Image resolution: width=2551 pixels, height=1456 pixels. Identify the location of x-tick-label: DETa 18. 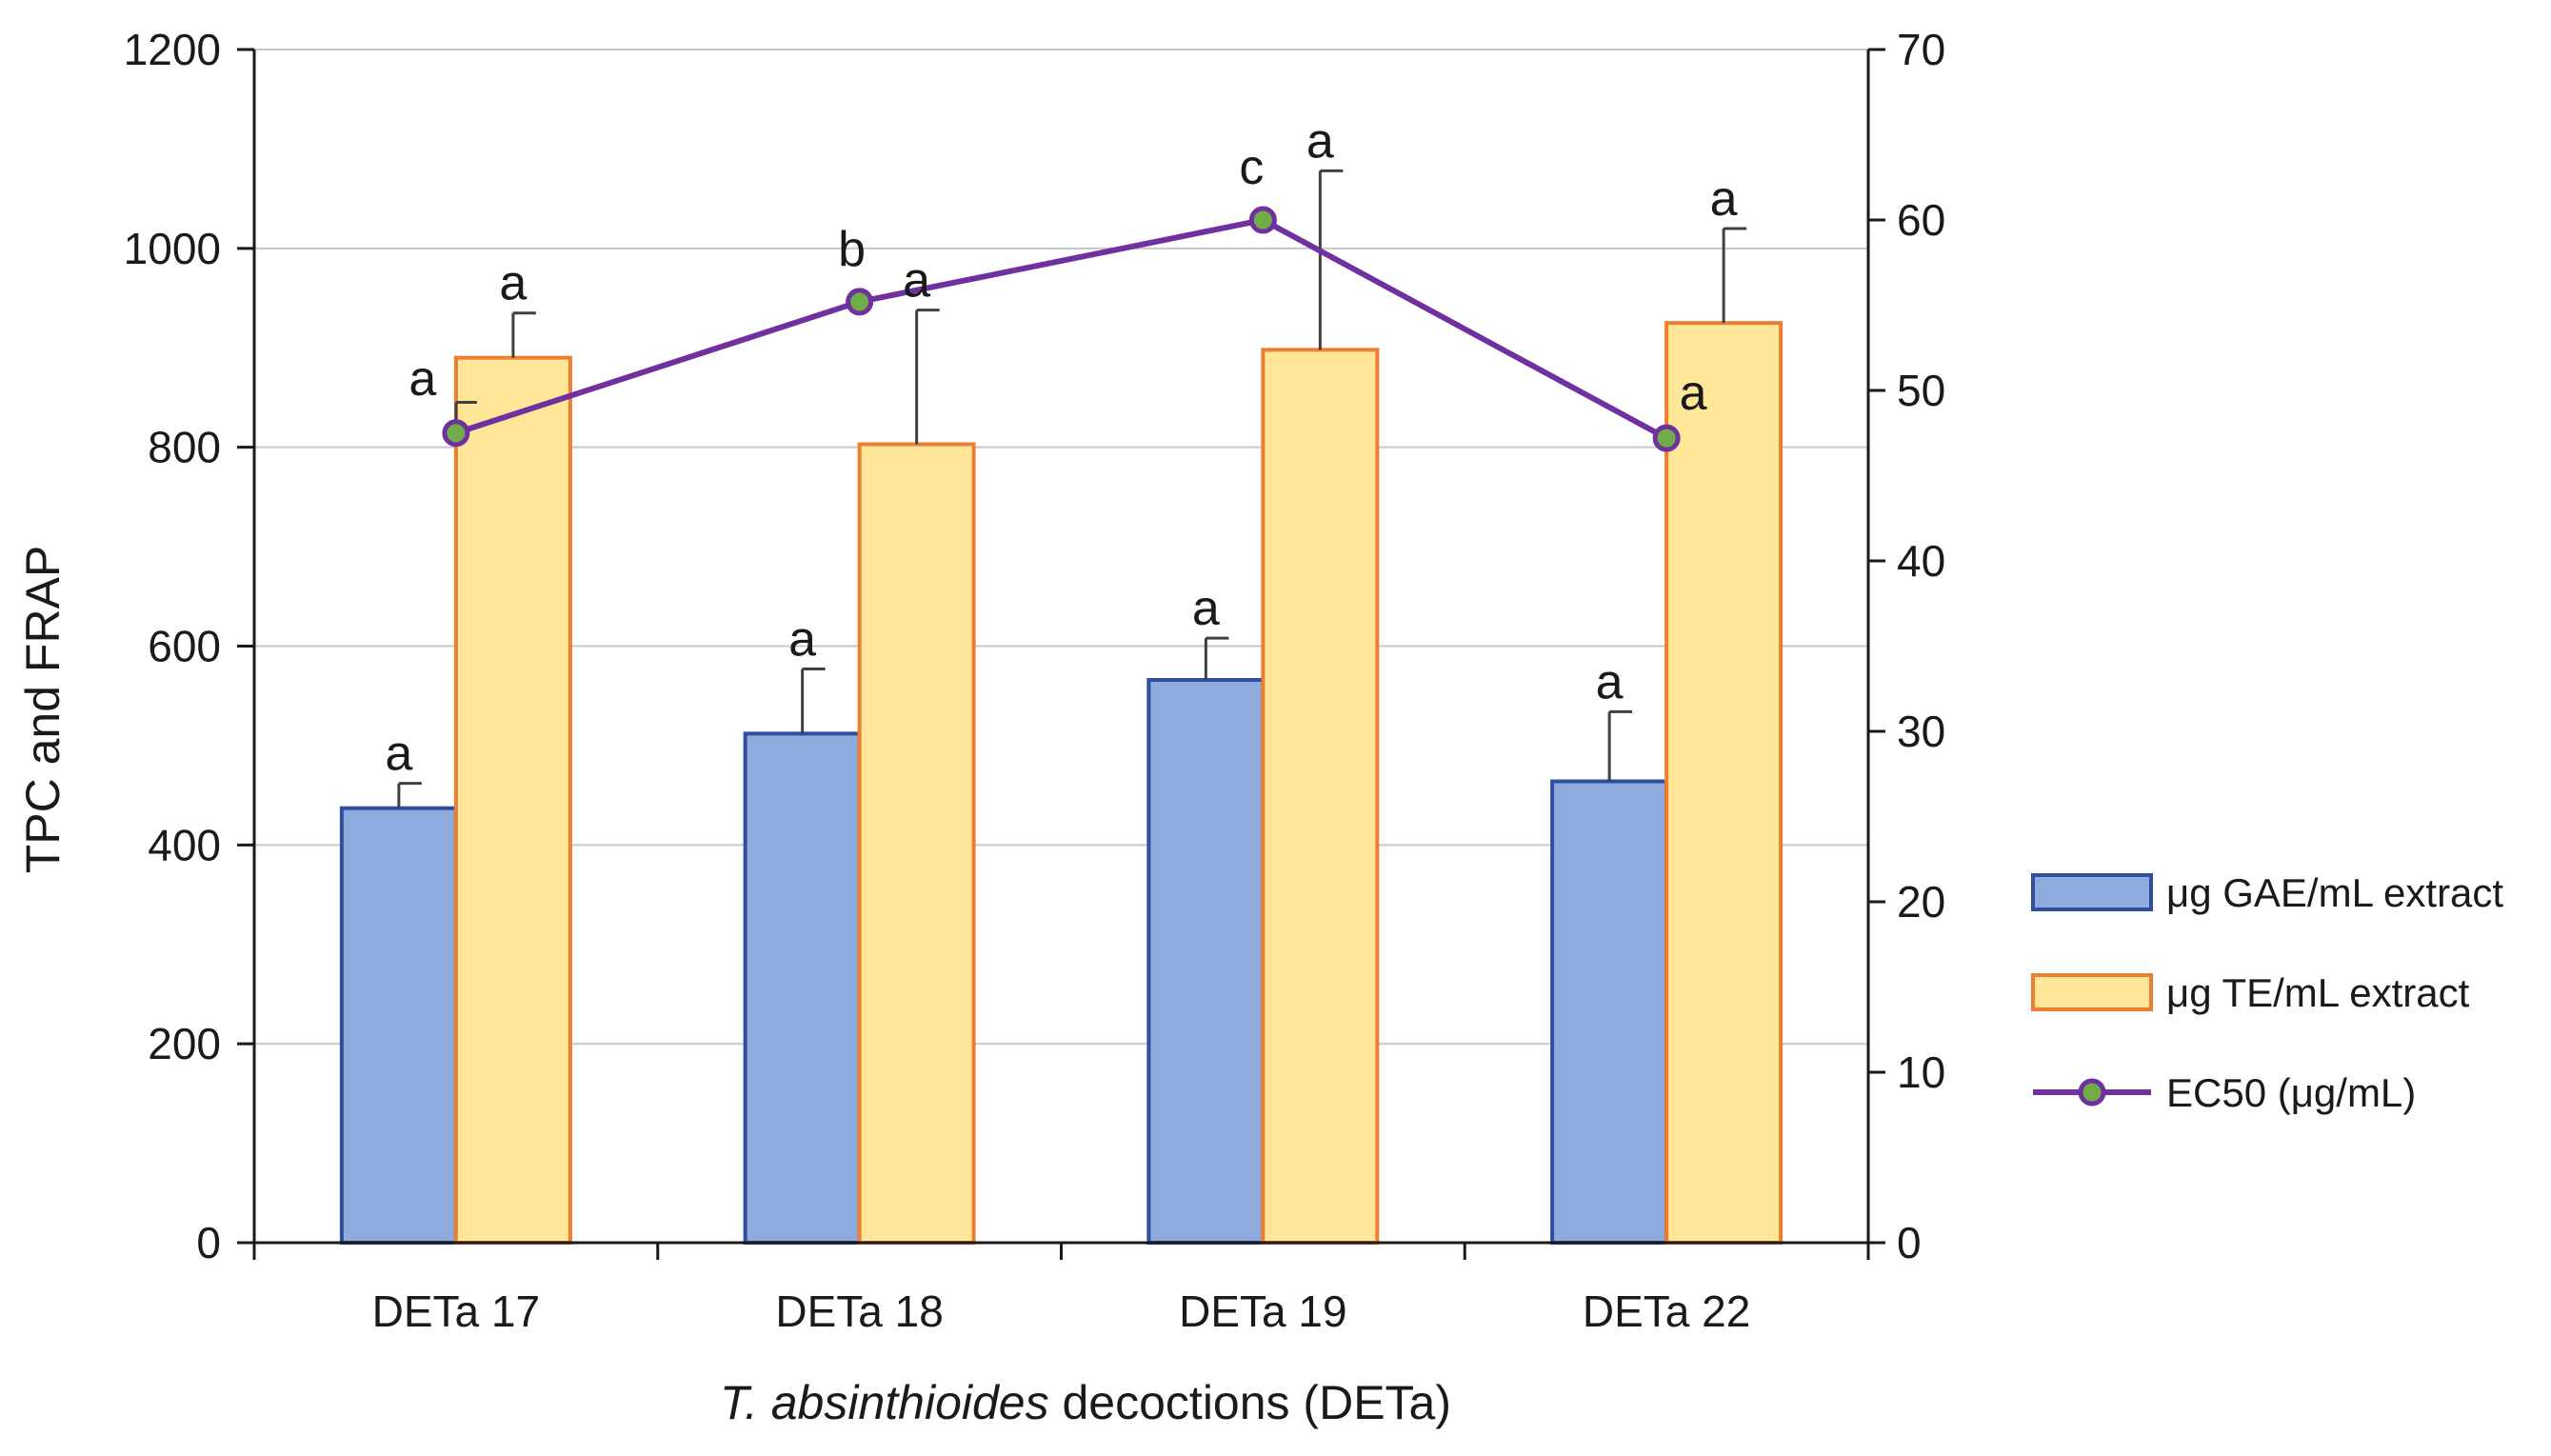
(859, 1311).